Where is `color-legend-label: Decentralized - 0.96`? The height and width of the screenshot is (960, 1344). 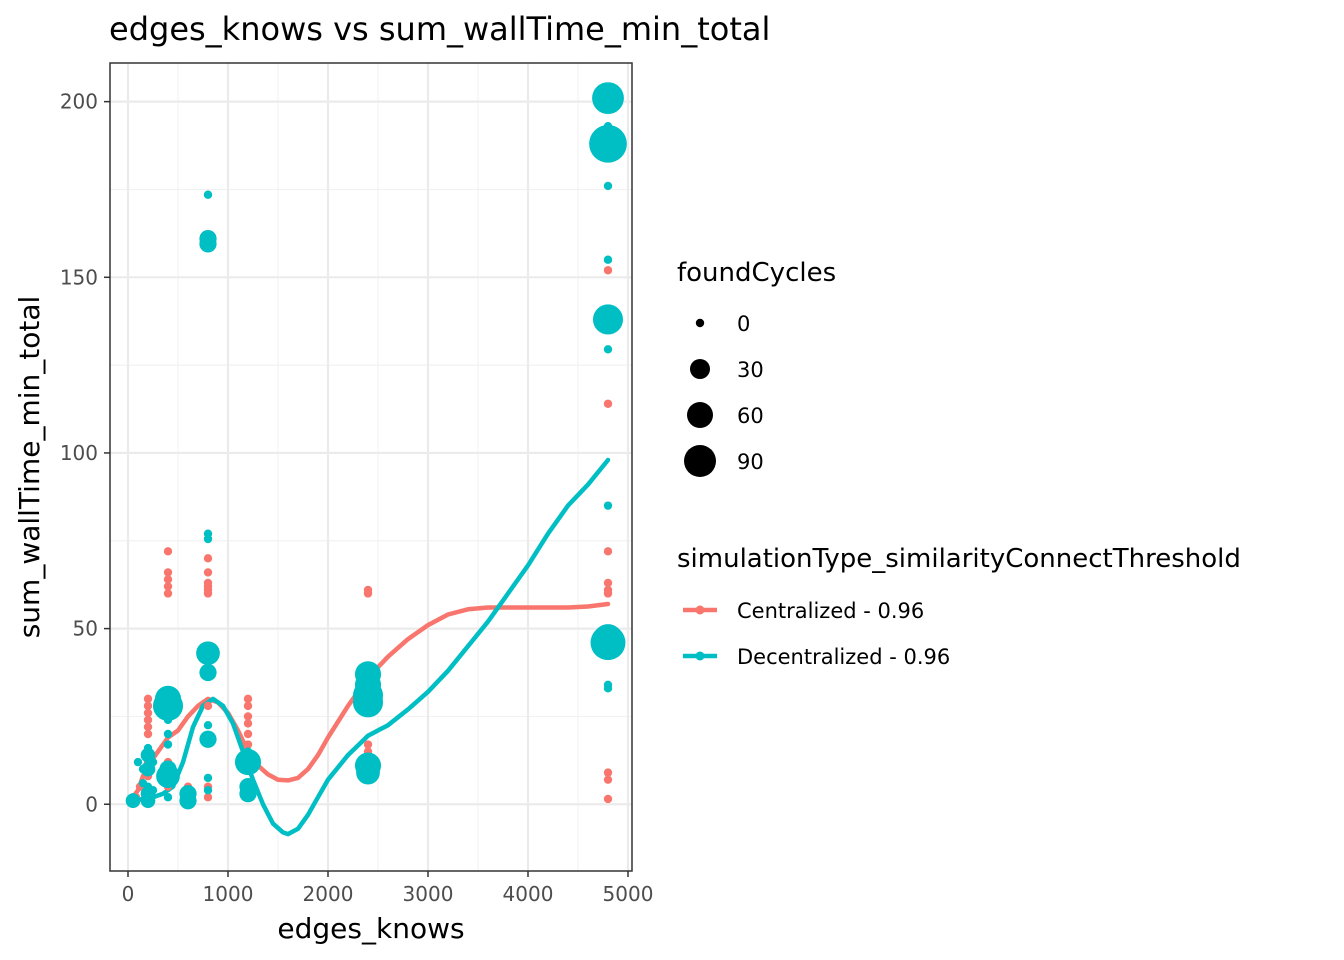
color-legend-label: Decentralized - 0.96 is located at coordinates (843, 657).